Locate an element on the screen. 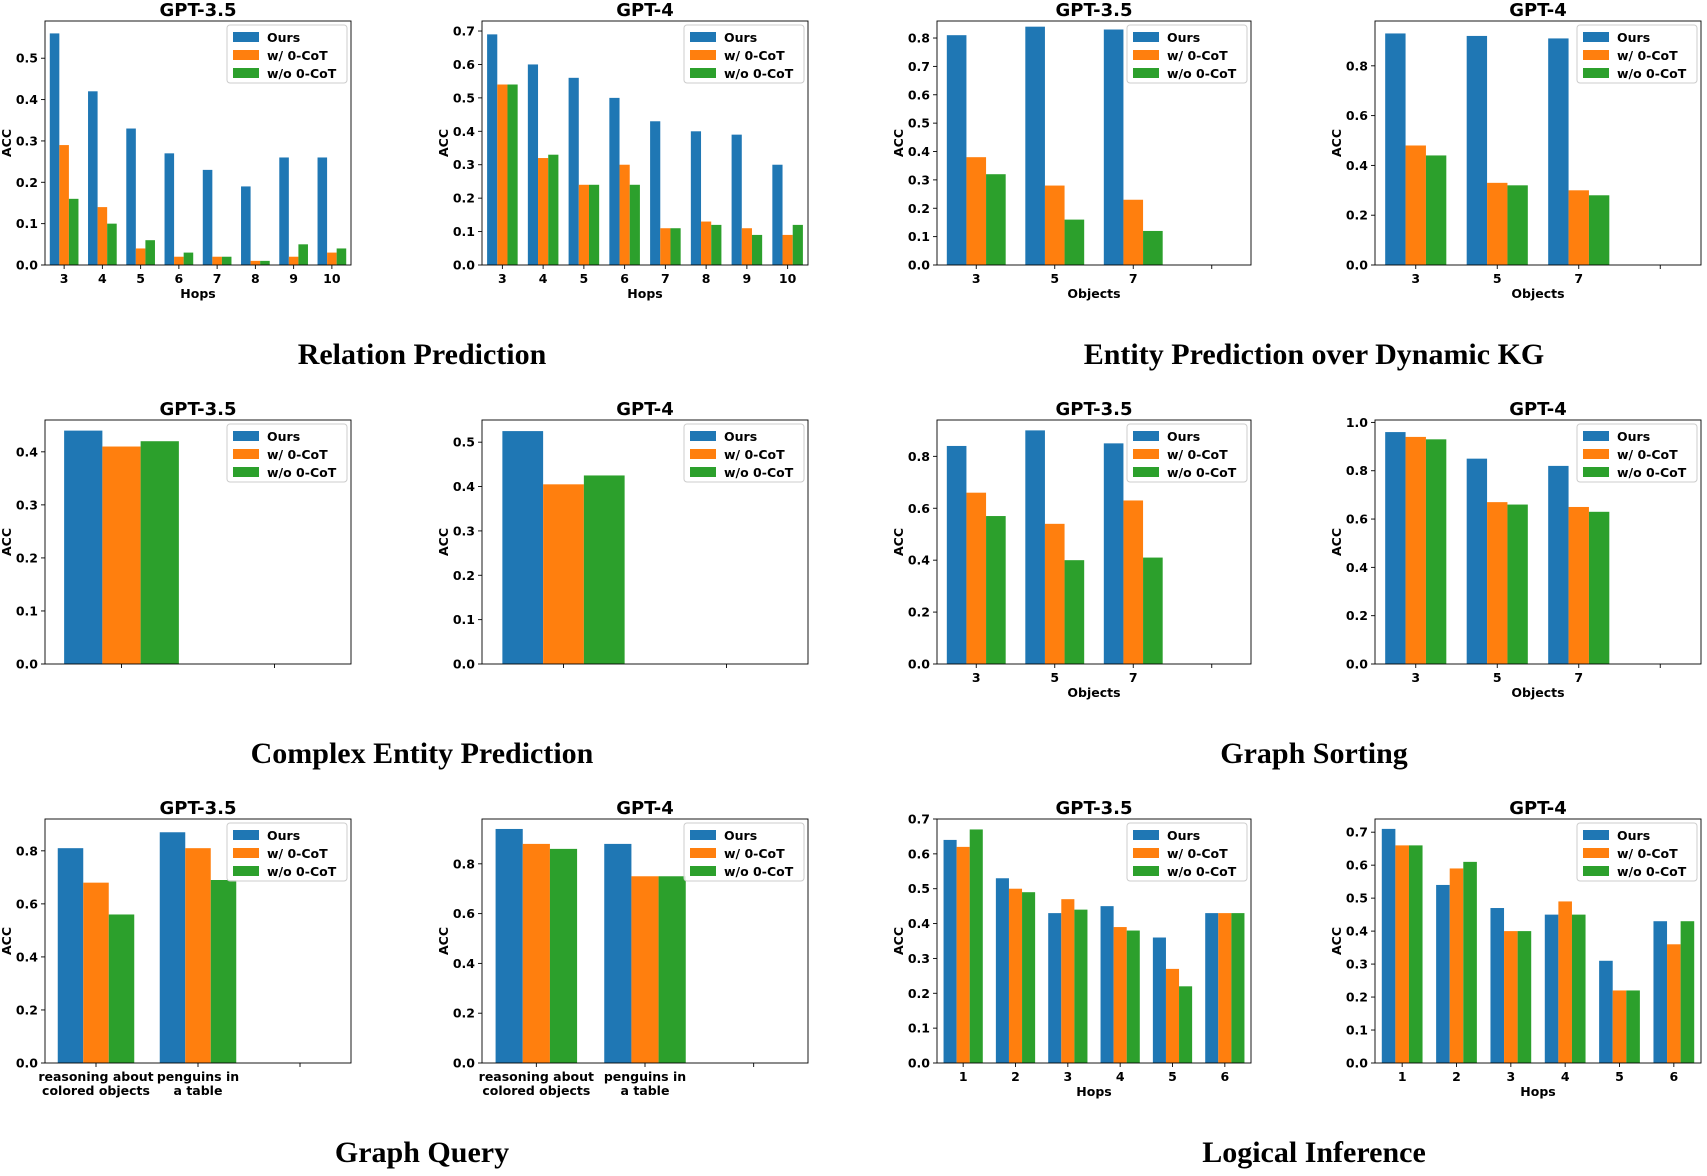 The image size is (1707, 1176). chart-1-bar-w-0-cot is located at coordinates (179, 260).